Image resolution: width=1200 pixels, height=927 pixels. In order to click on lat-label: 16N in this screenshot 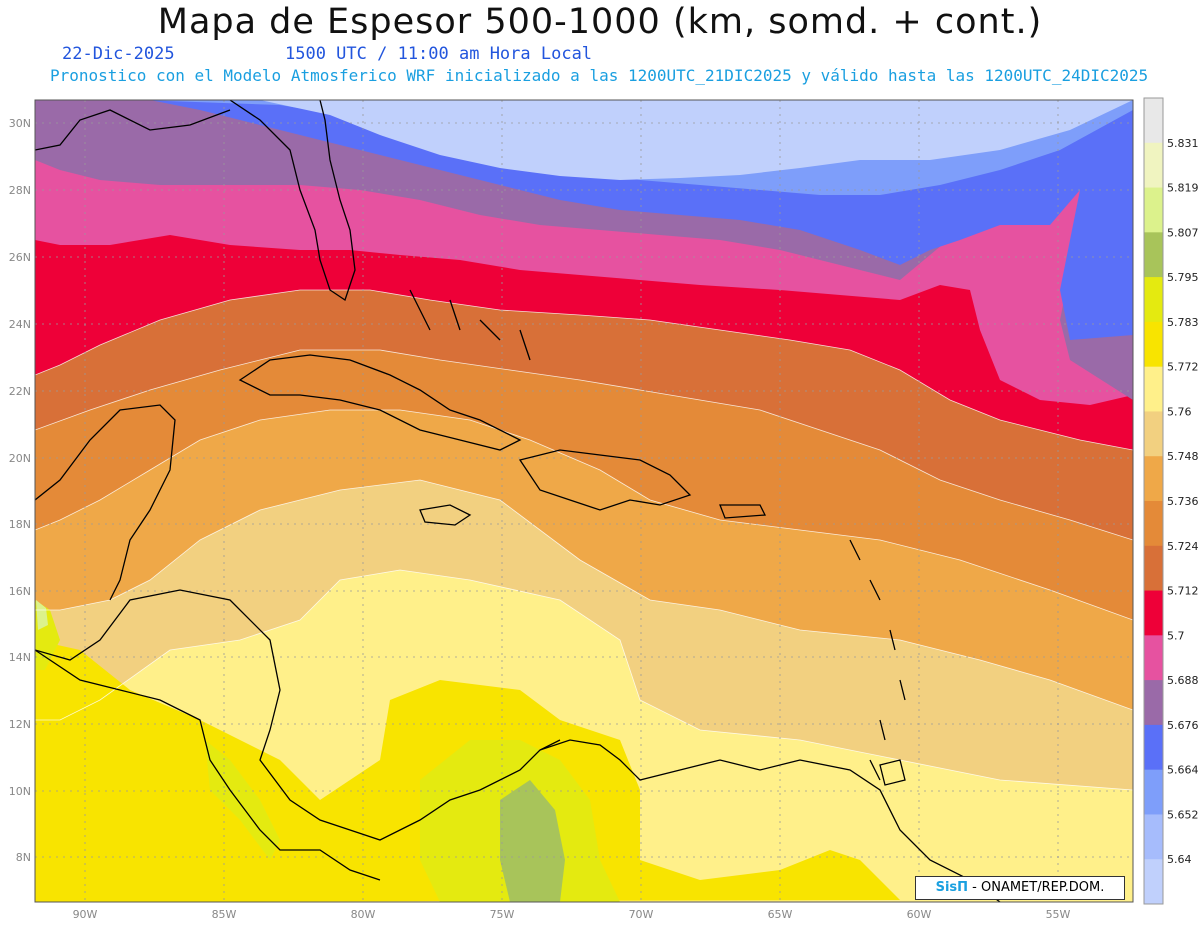, I will do `click(20, 591)`.